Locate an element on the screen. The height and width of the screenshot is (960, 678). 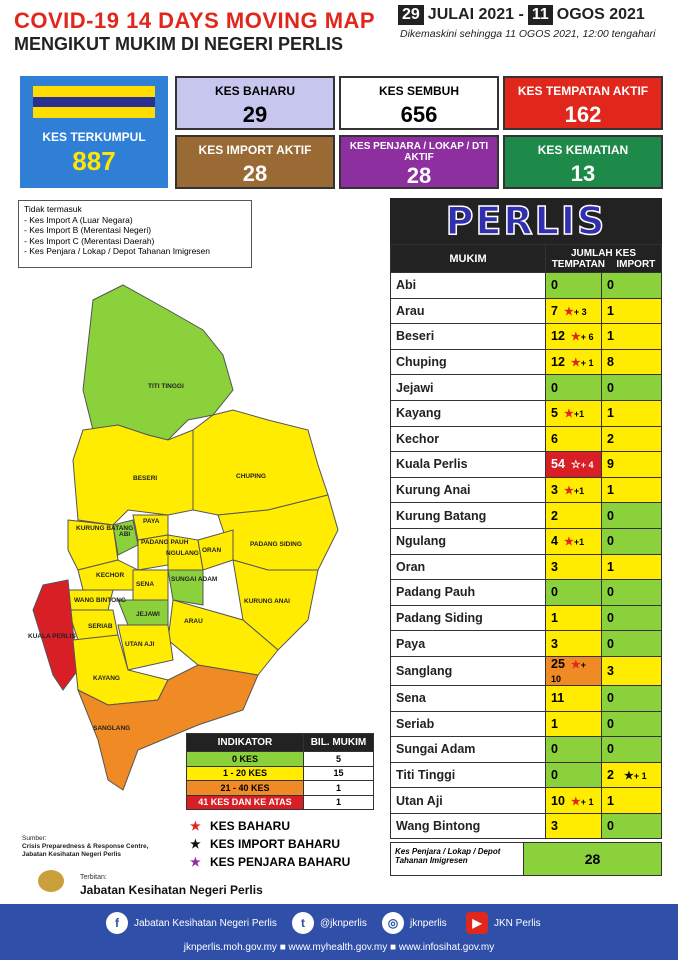
tempatan-value: 25 is located at coordinates (558, 663).